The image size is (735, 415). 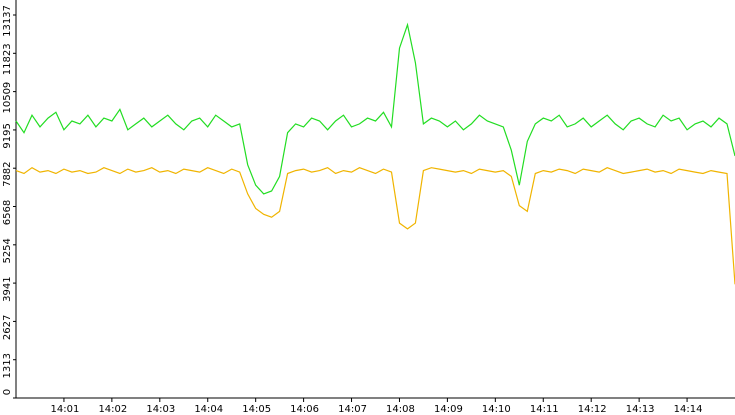 I want to click on y-tick-label: 13137, so click(x=7, y=21).